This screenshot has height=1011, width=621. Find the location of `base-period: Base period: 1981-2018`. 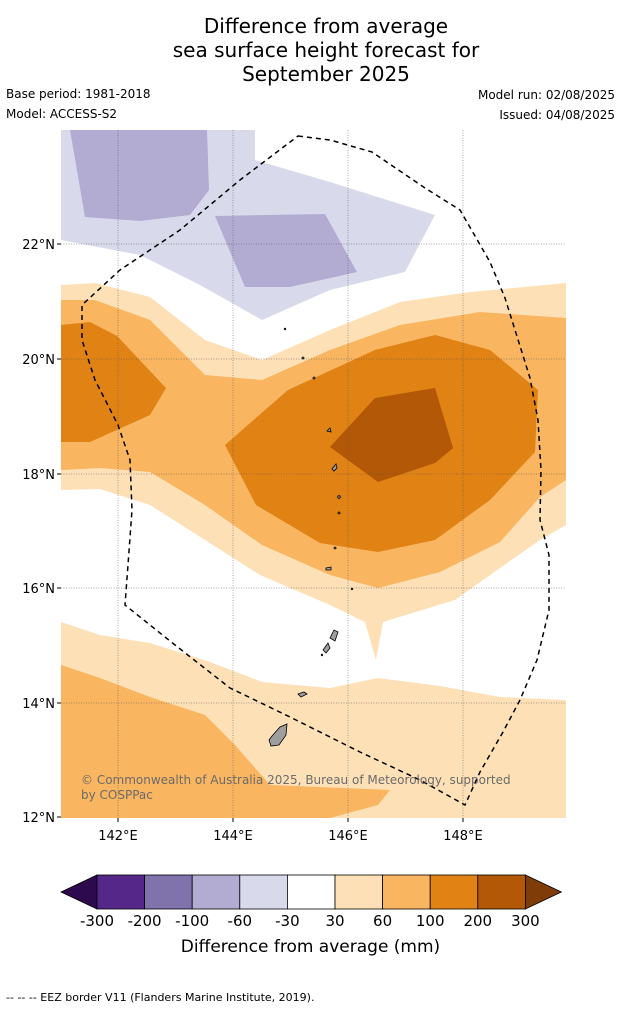

base-period: Base period: 1981-2018 is located at coordinates (78, 94).